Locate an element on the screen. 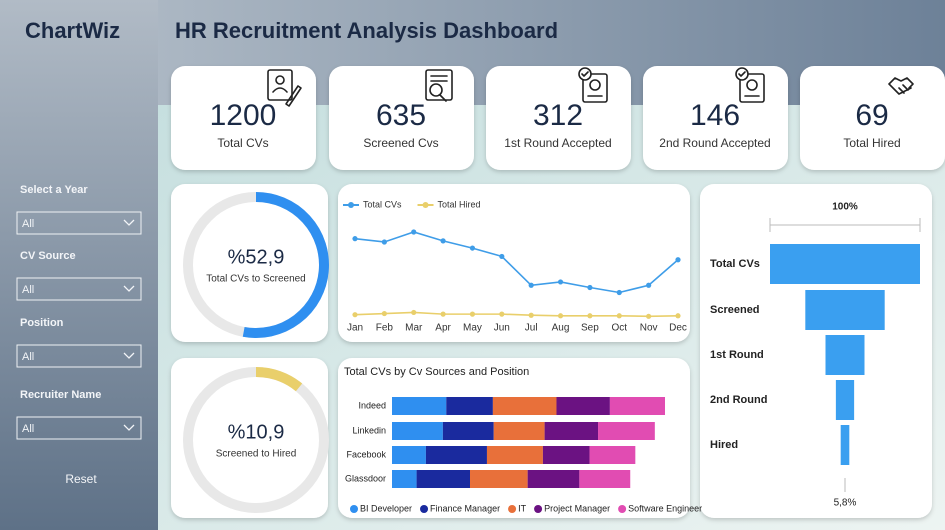 This screenshot has width=945, height=530. legend-label: BI Developer is located at coordinates (386, 508).